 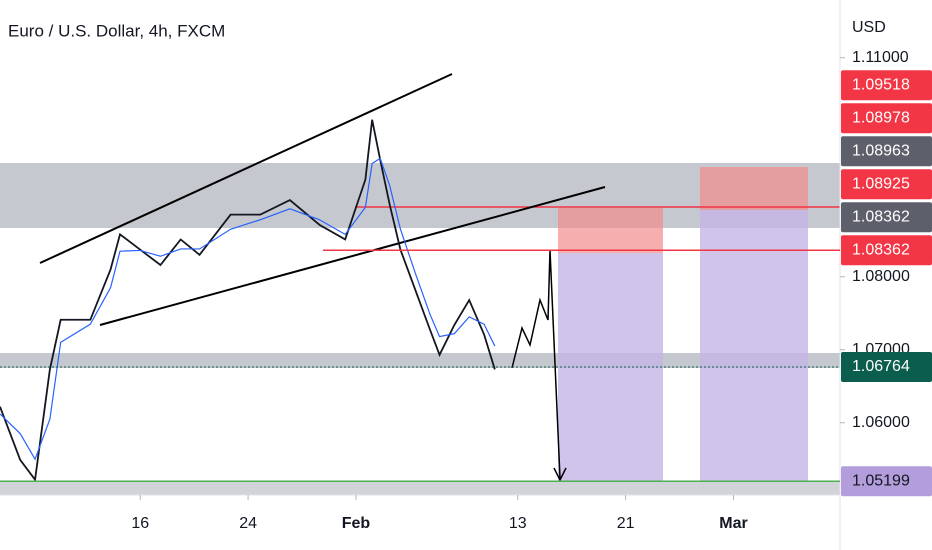 I want to click on target-box, so click(x=754, y=345).